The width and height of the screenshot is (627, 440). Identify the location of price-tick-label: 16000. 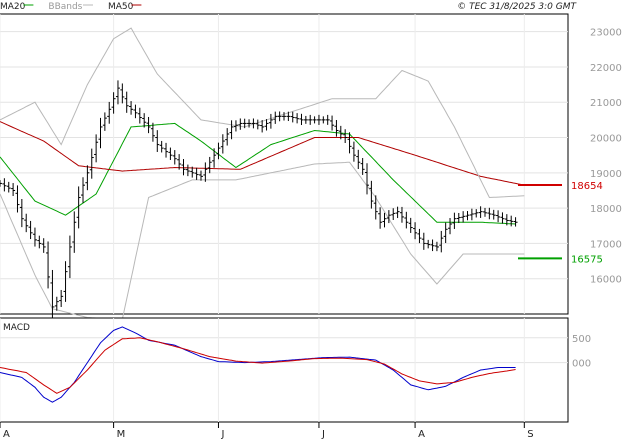
(606, 280).